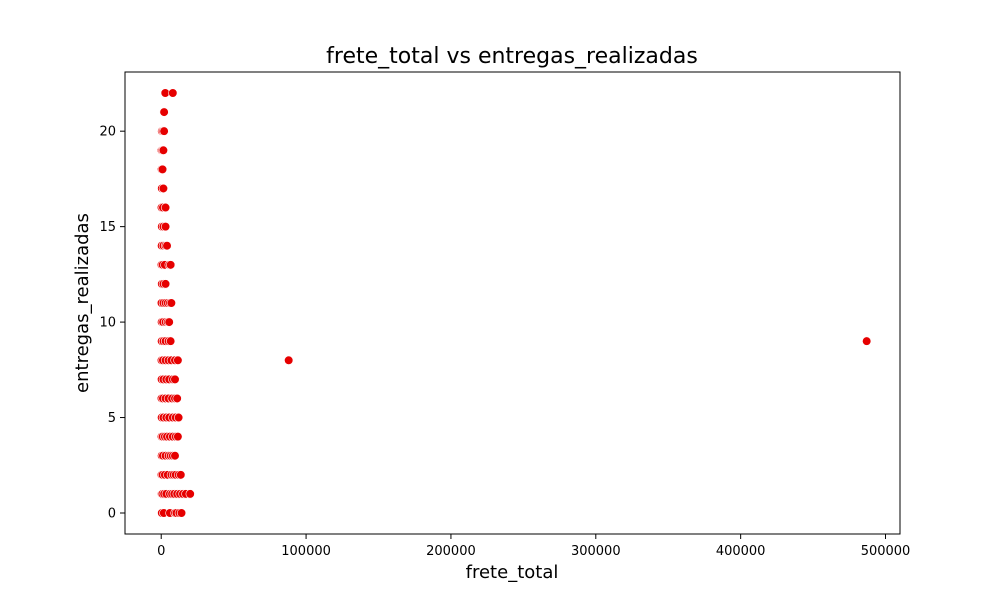  I want to click on y-tick-label: 10, so click(107, 323).